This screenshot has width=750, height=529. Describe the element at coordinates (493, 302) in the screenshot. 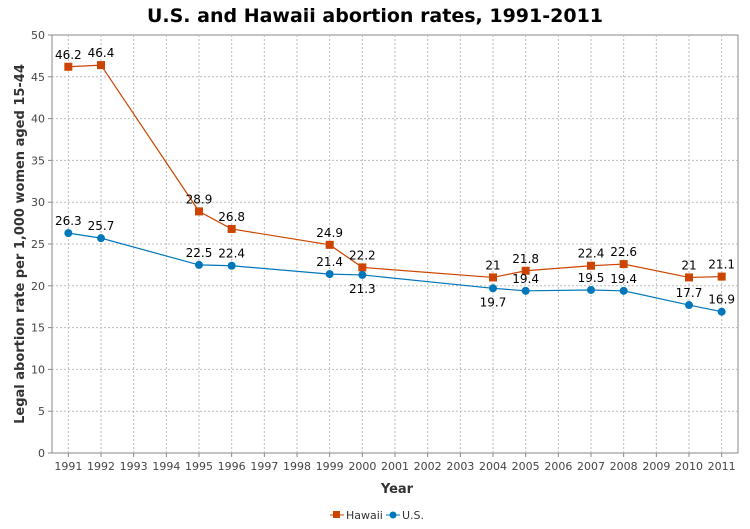

I see `data-label: 19.7` at that location.